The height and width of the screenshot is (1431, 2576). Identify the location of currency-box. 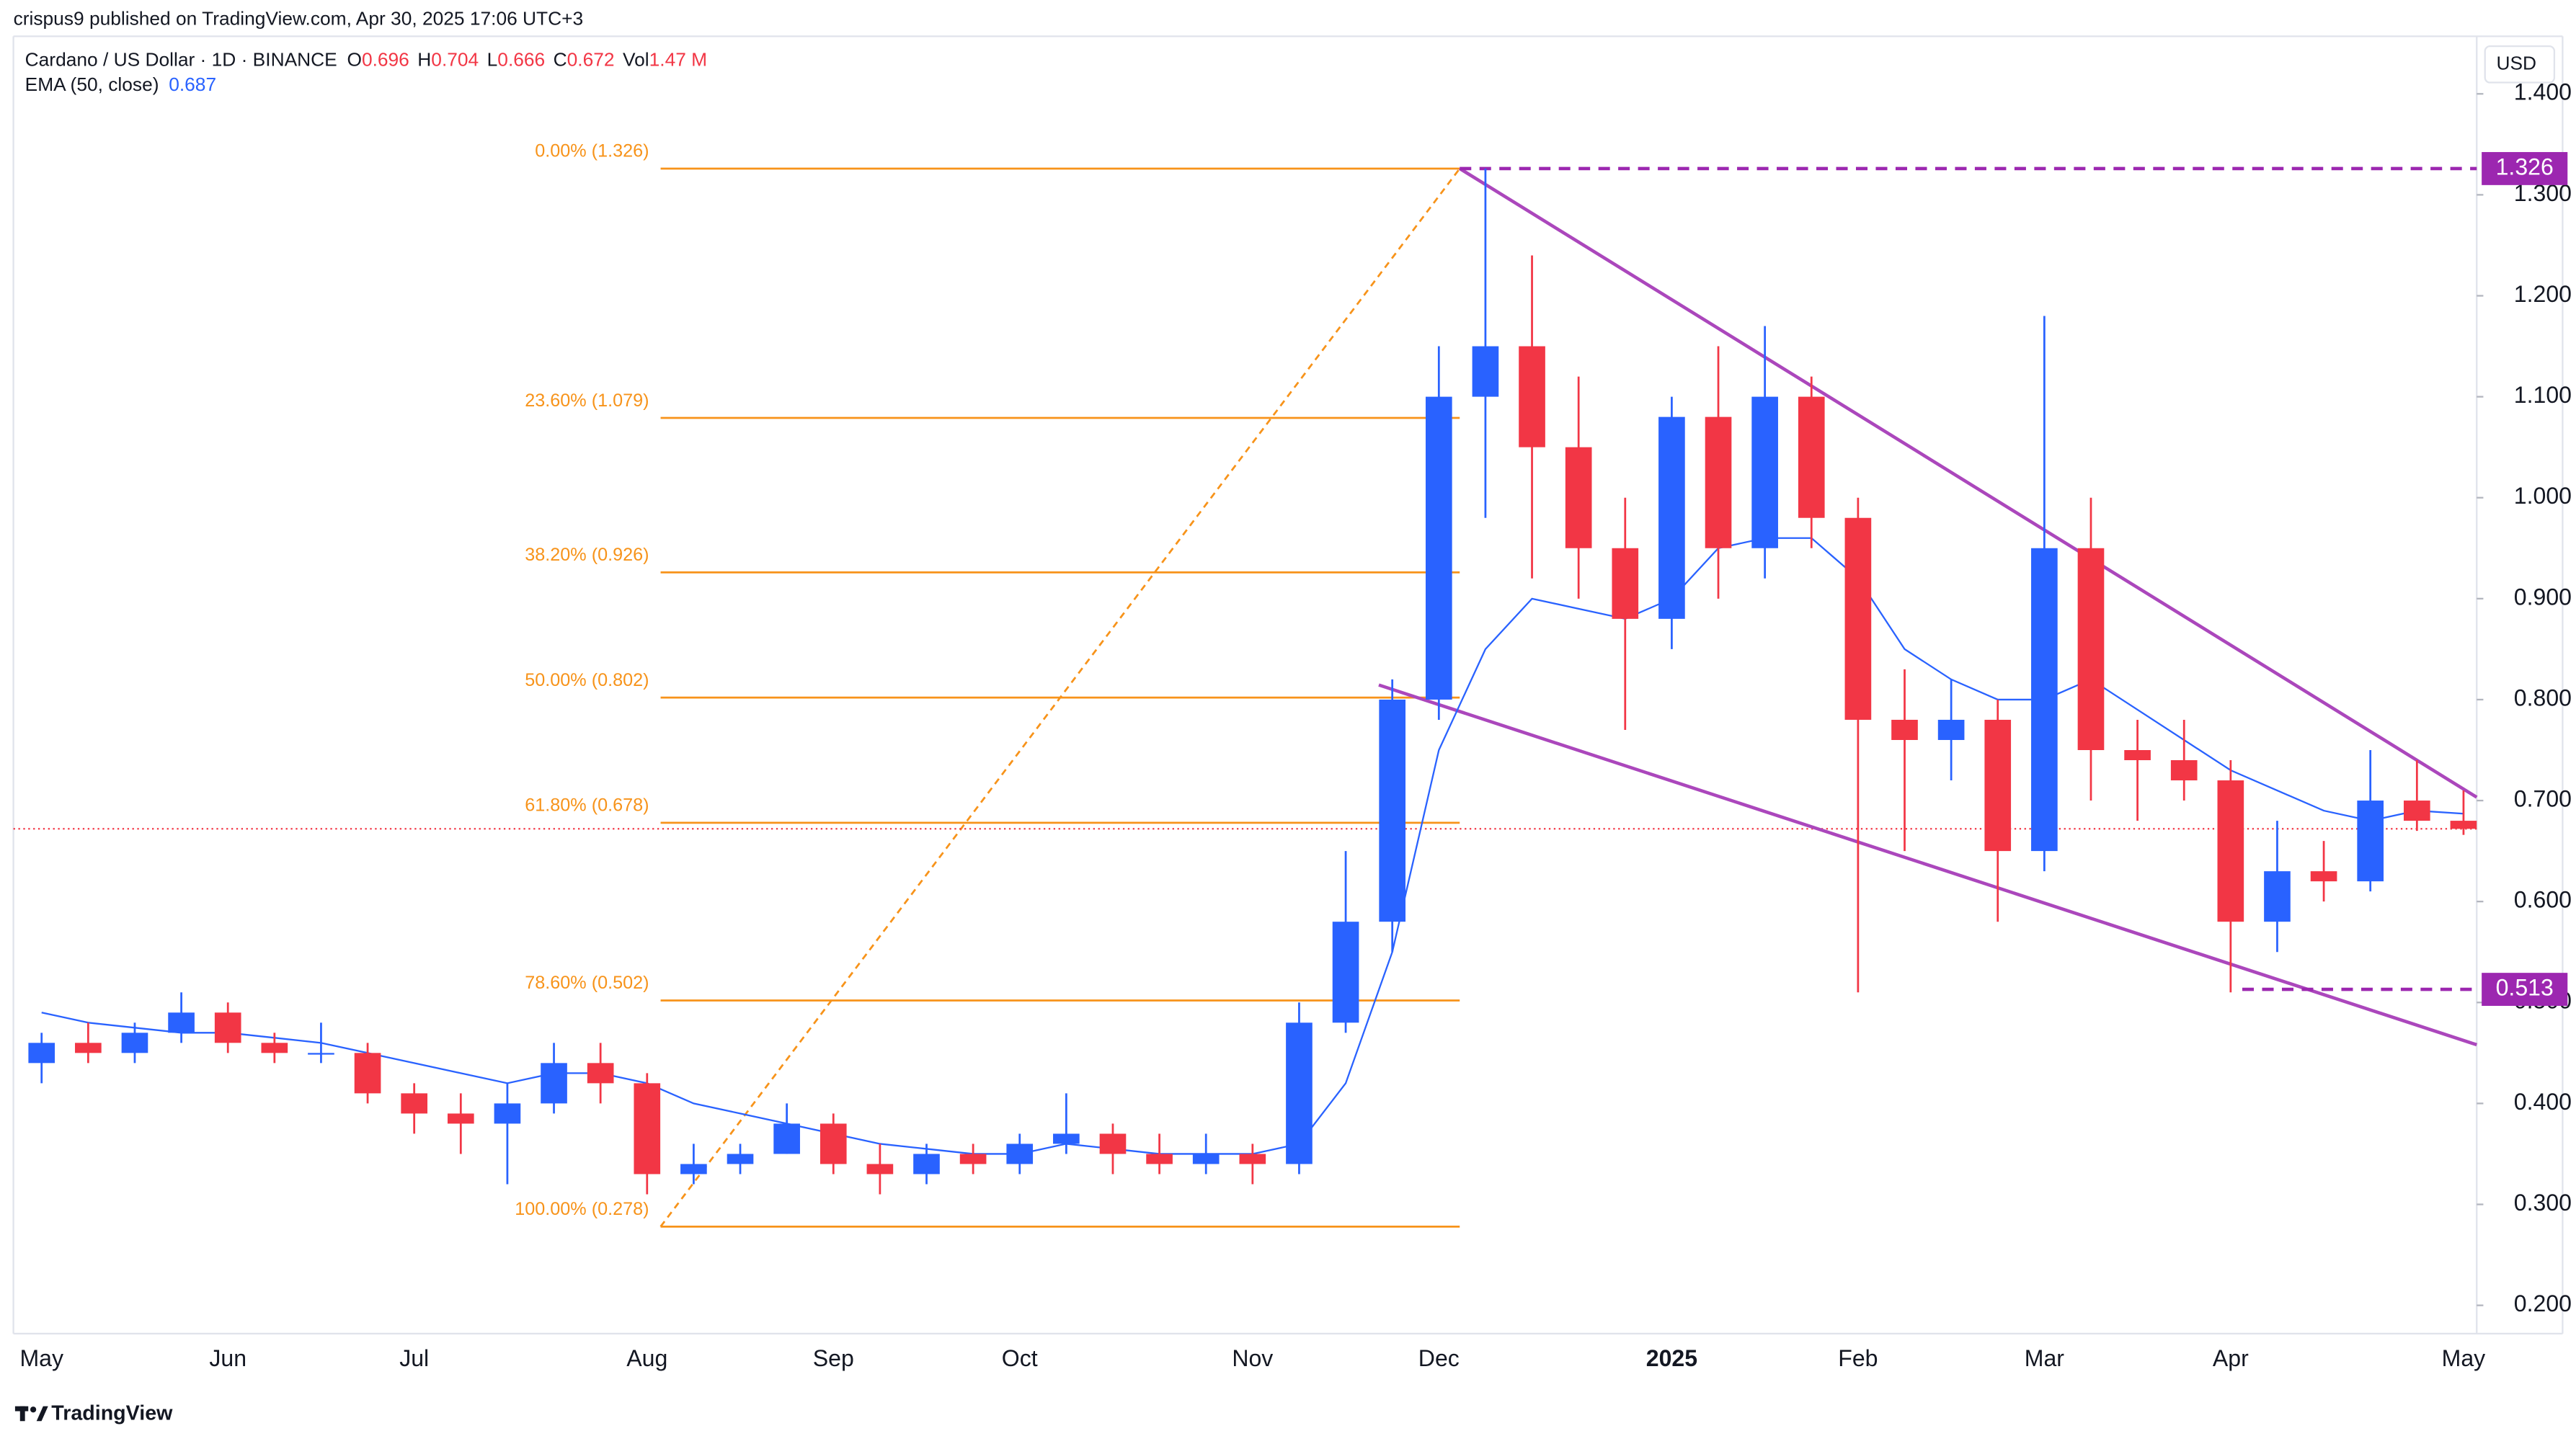
(2520, 64).